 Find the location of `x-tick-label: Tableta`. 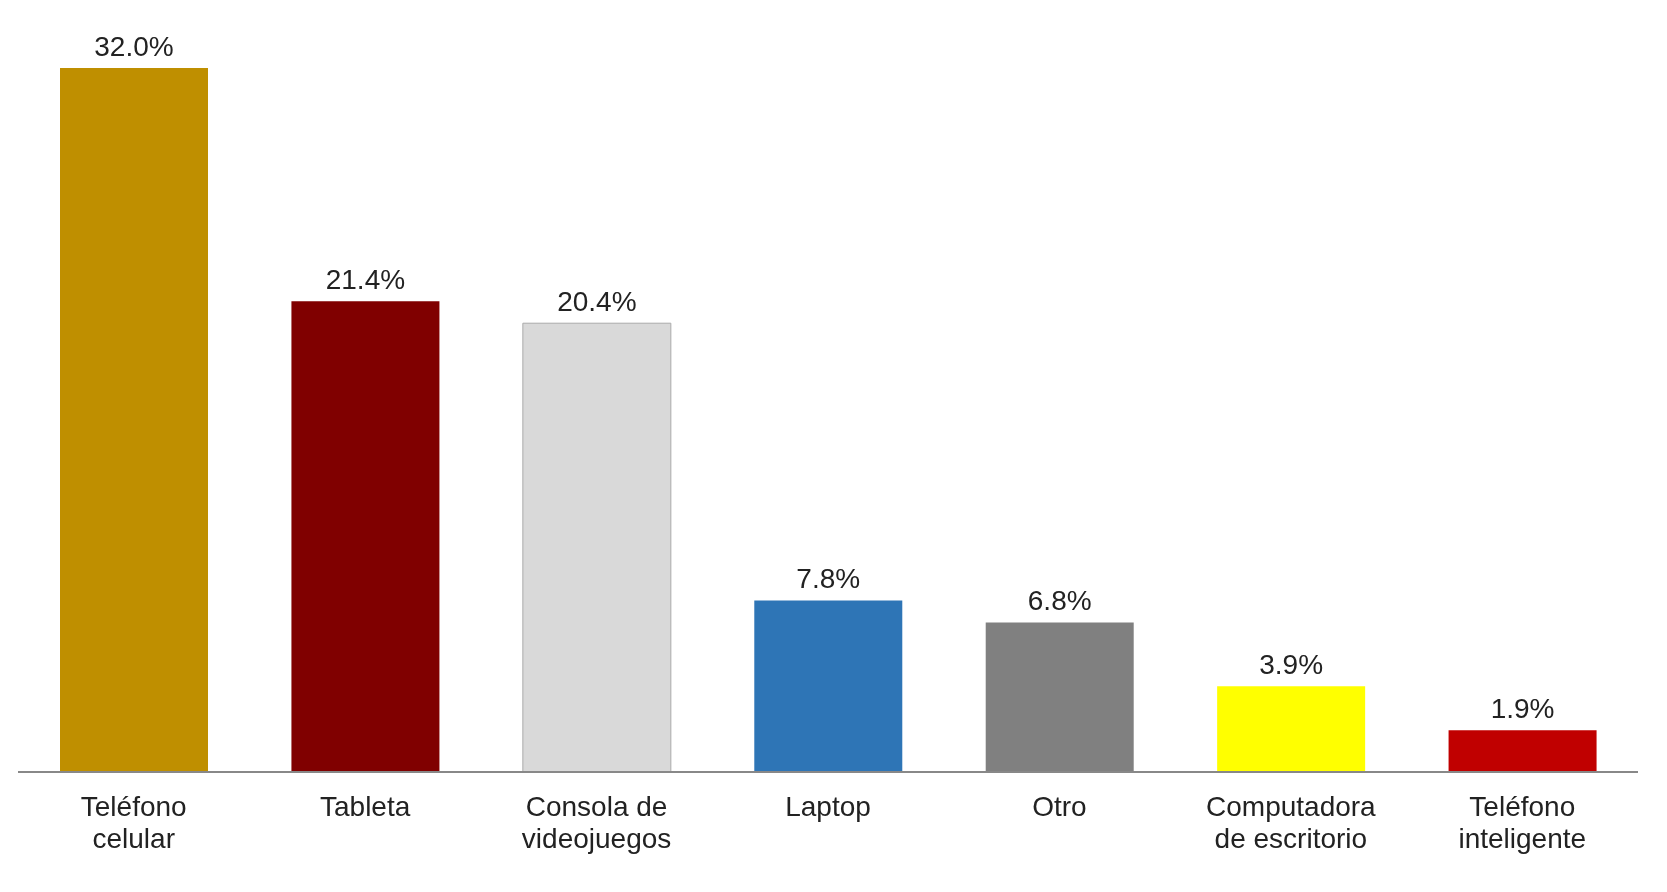

x-tick-label: Tableta is located at coordinates (365, 806).